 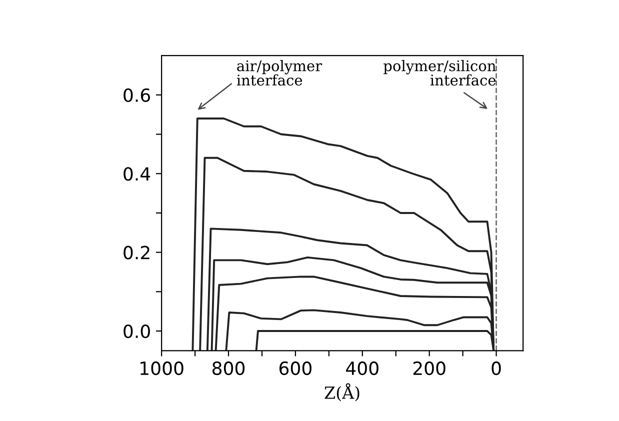 I want to click on y-tick-label: 0.0, so click(x=137, y=331).